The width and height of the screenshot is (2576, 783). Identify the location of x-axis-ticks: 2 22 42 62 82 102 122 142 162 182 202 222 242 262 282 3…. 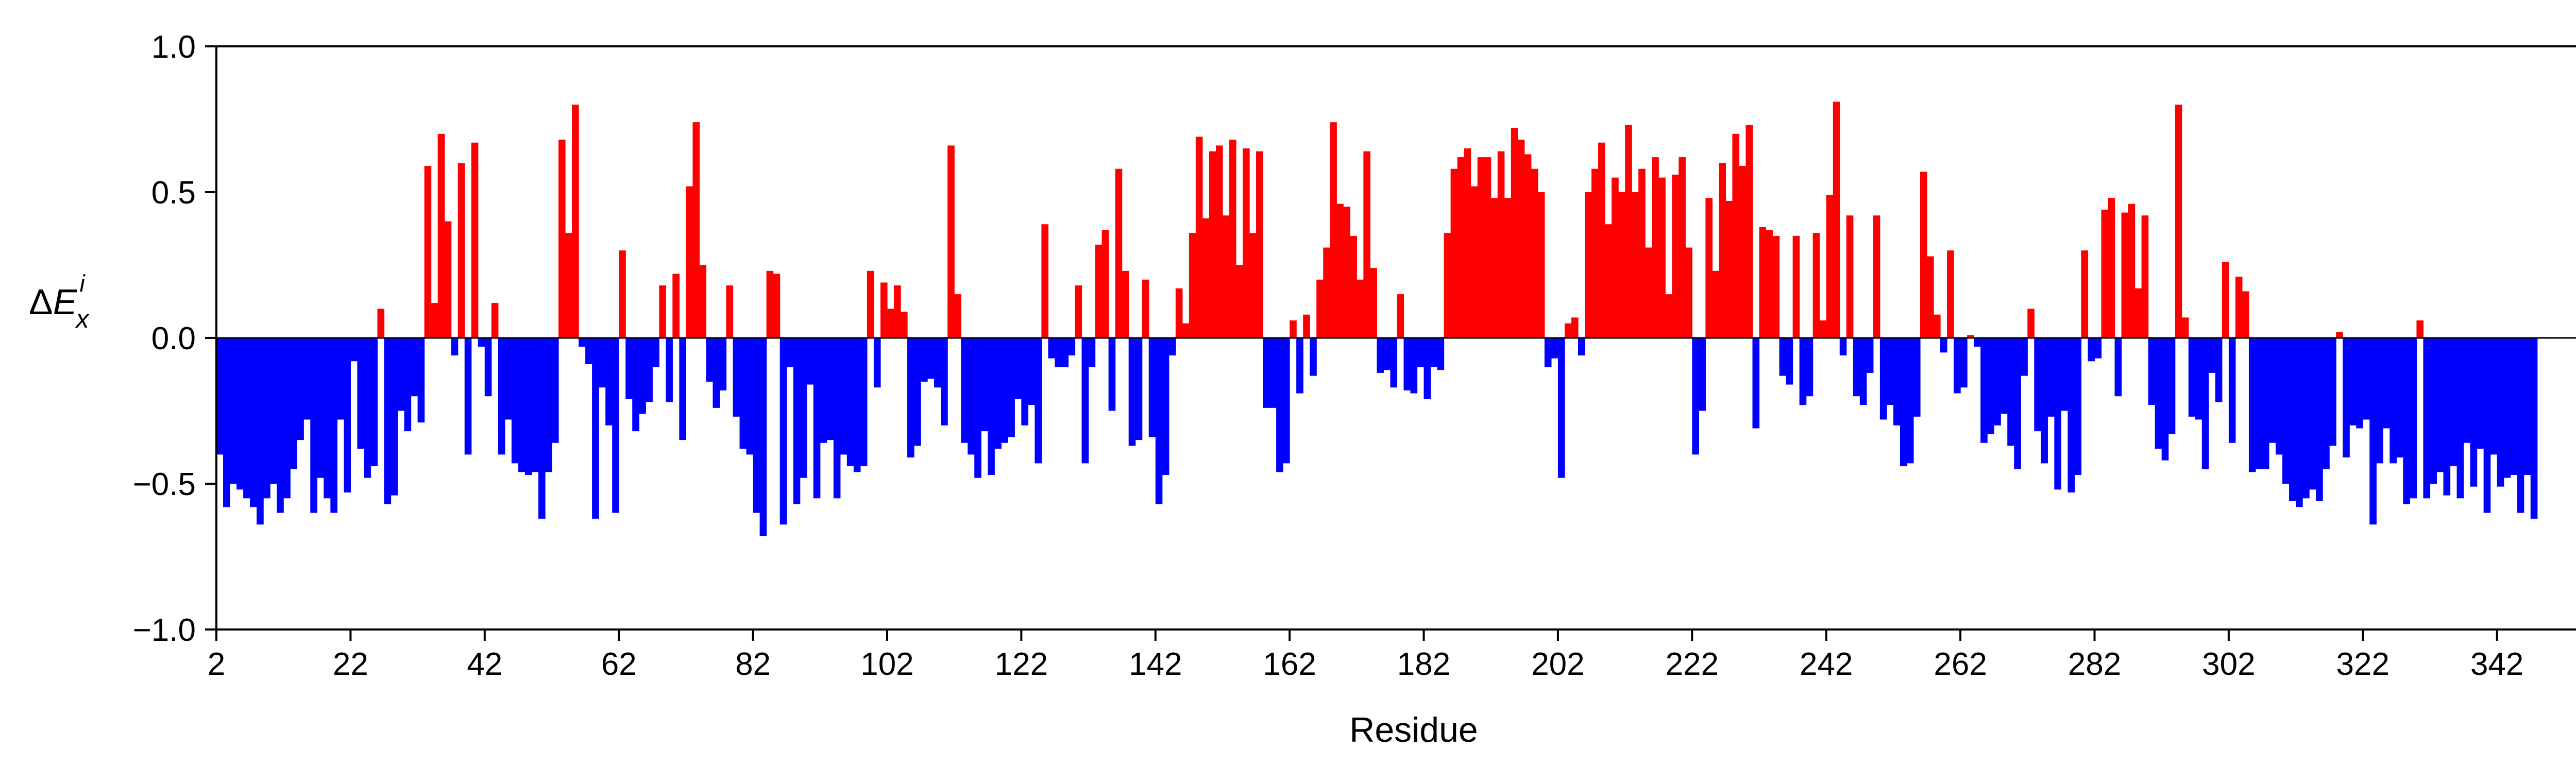
(1365, 655).